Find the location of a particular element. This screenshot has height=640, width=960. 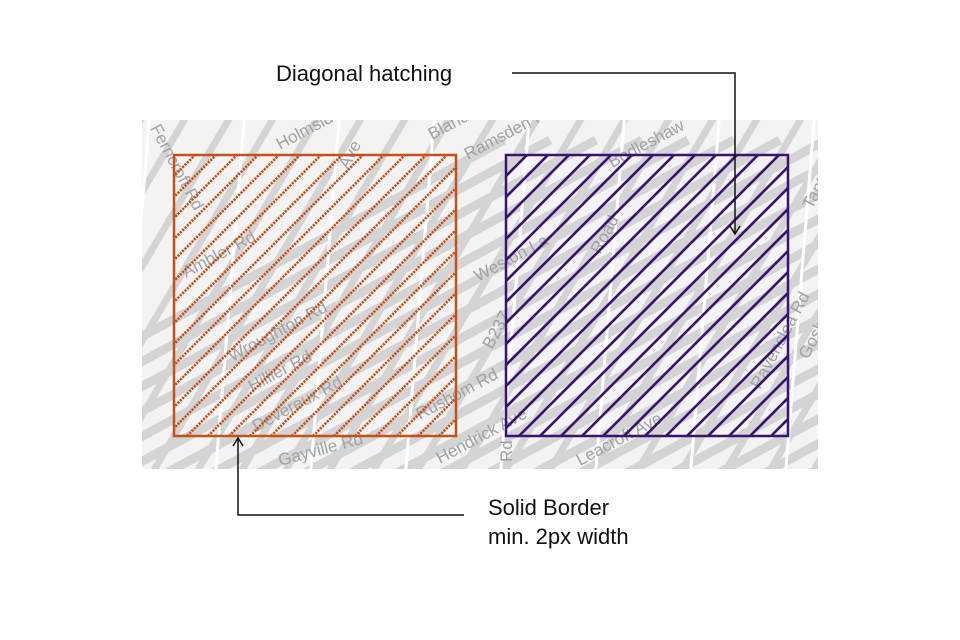

orange-hatching is located at coordinates (315, 295).